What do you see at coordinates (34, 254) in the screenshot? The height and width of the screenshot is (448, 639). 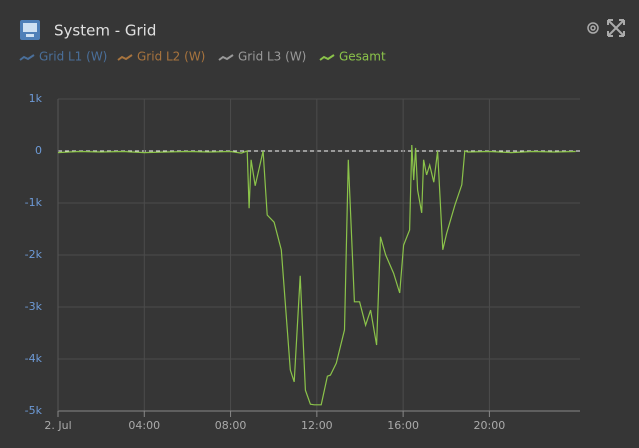 I see `y-tick-label: -2k` at bounding box center [34, 254].